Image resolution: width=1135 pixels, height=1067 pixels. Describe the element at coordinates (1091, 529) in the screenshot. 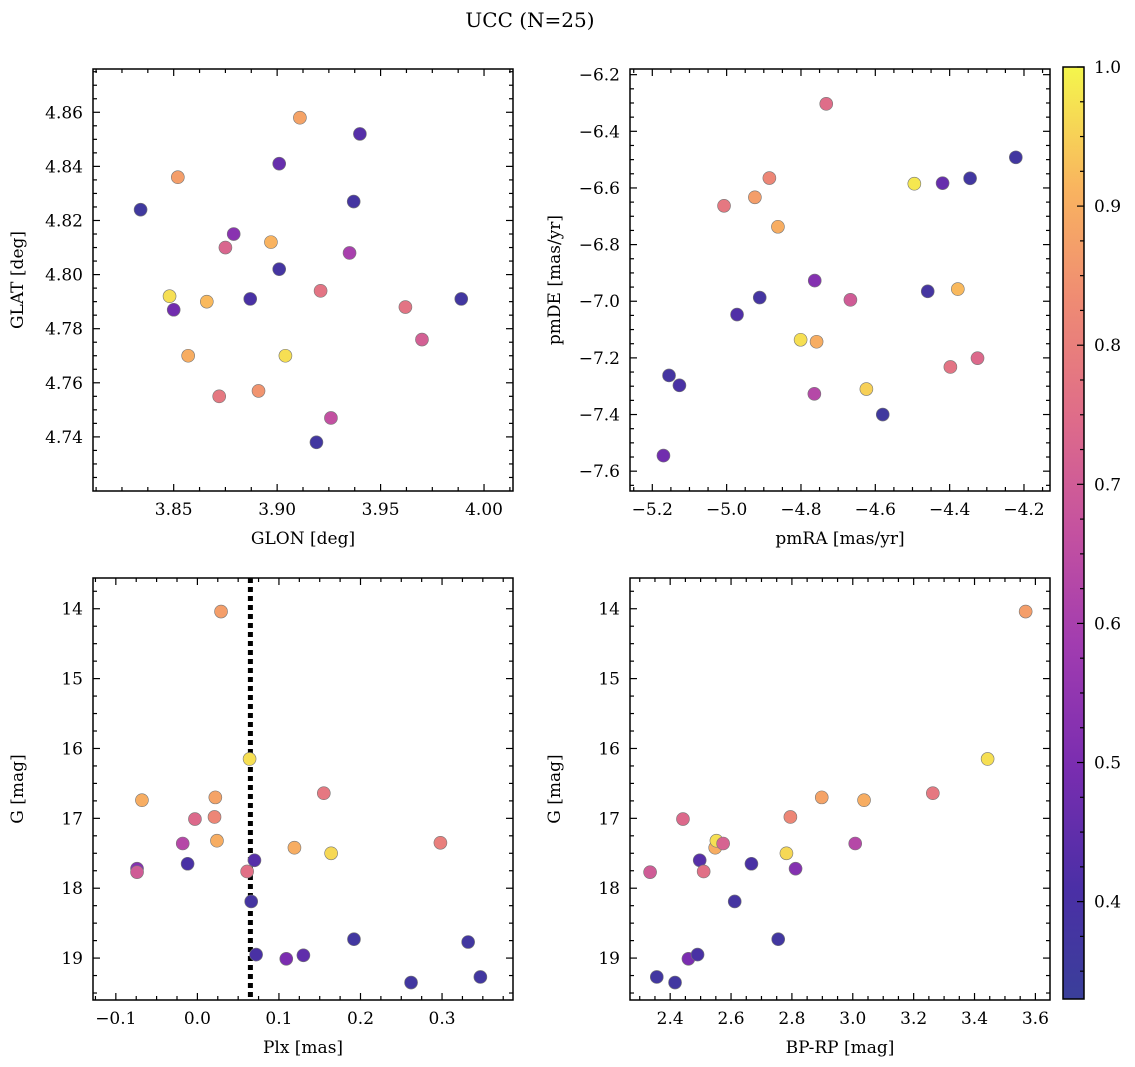

I see `colorbar: 0.4 0.5 0.6 0.7 0.8 0.9 1.0` at that location.